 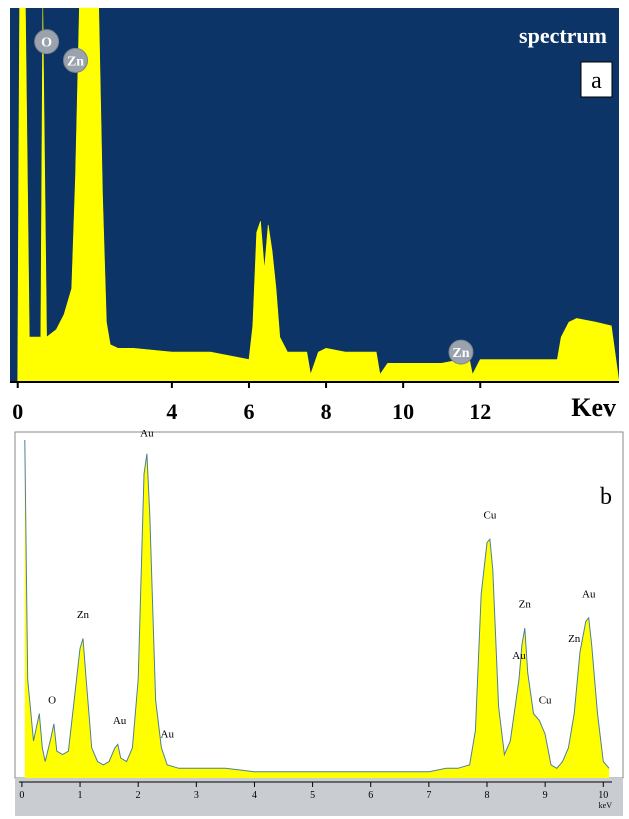 I want to click on element-badge-a: O, so click(x=47, y=42).